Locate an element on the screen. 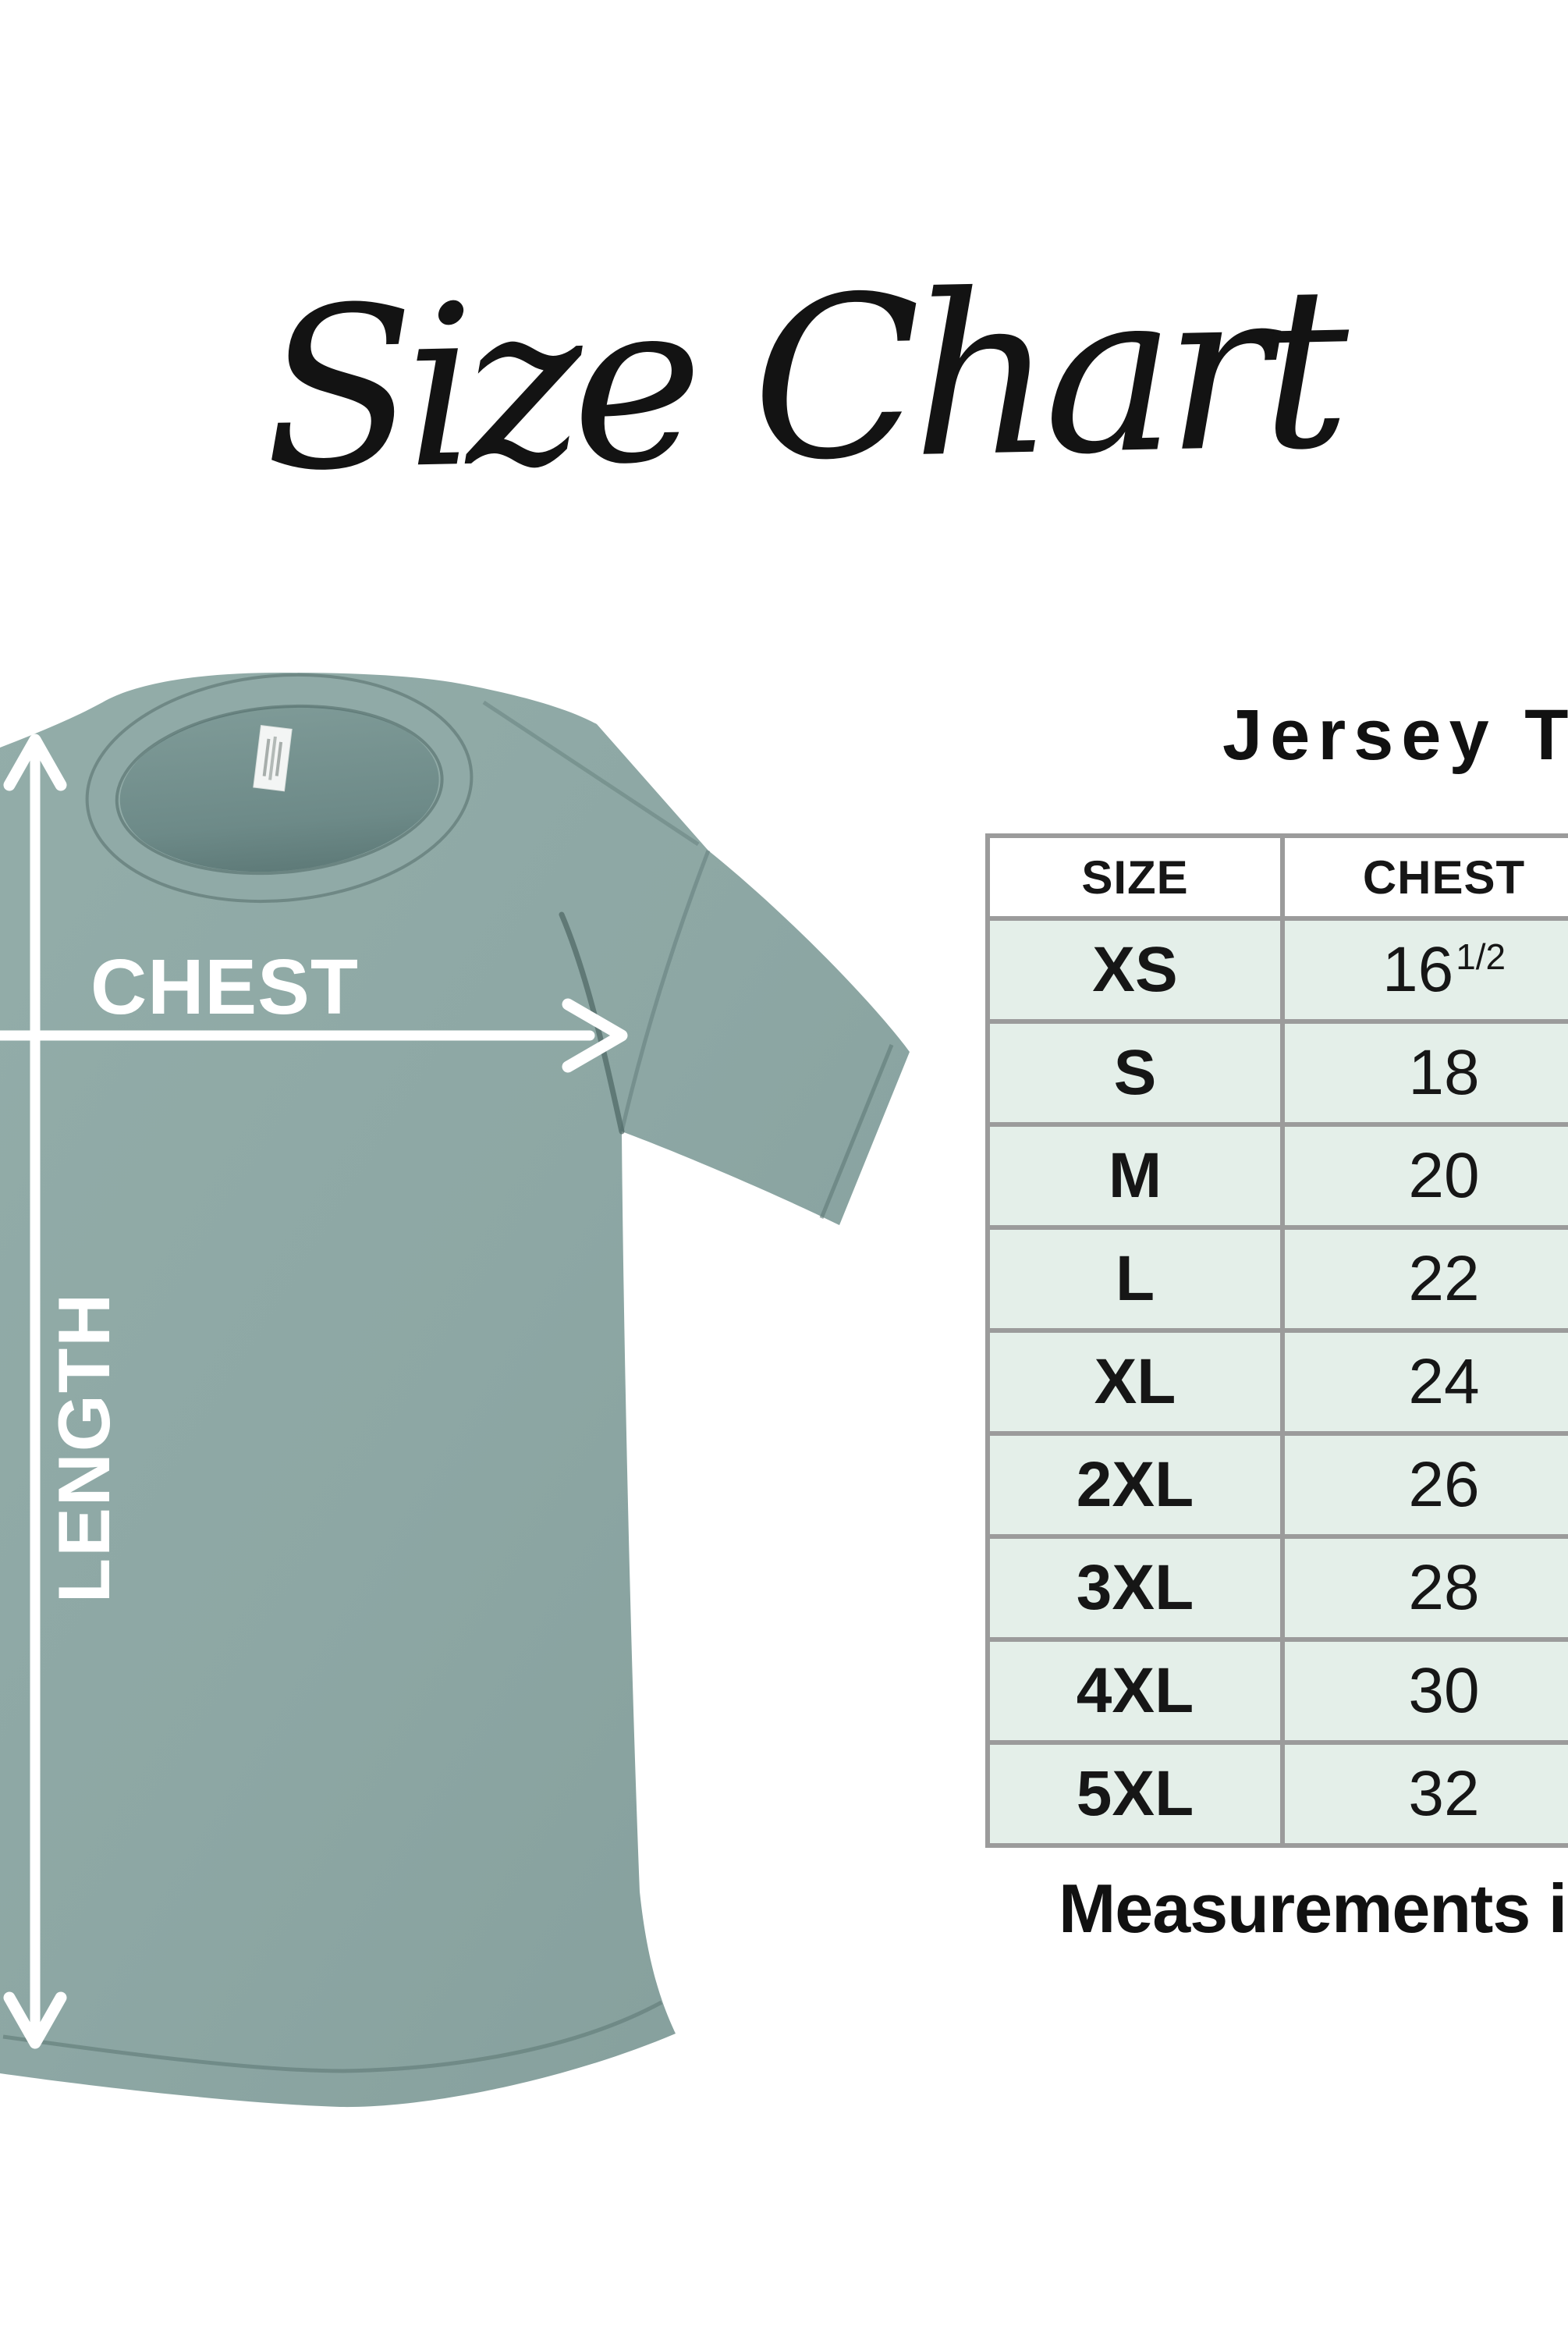  chest-cell: 28 is located at coordinates (1424, 1588).